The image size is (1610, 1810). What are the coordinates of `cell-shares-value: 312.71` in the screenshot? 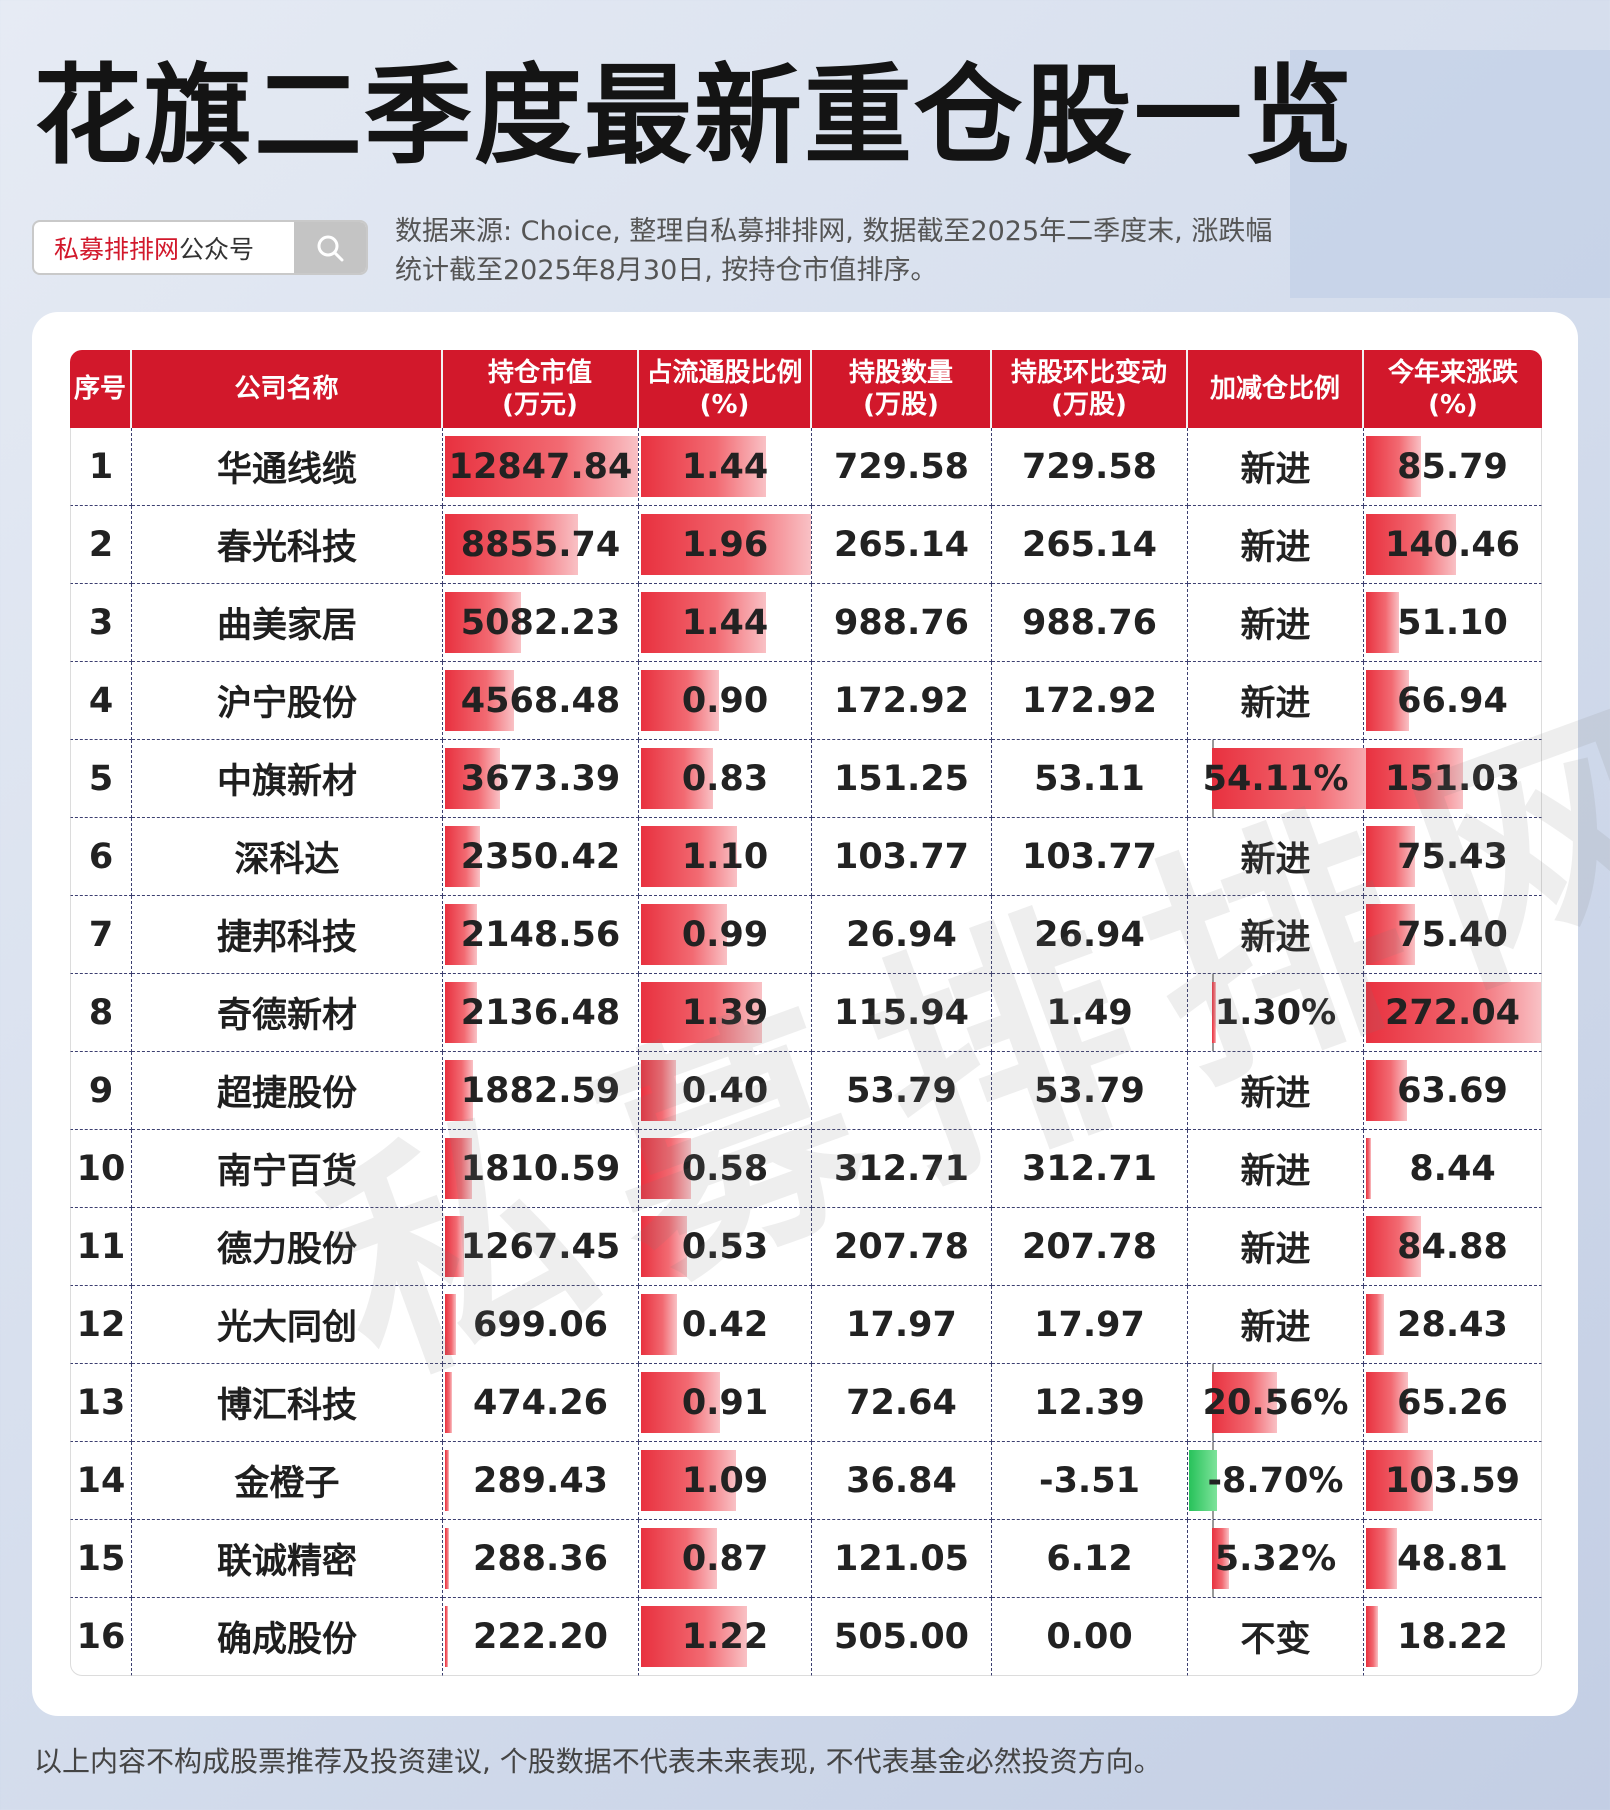 It's located at (901, 1168).